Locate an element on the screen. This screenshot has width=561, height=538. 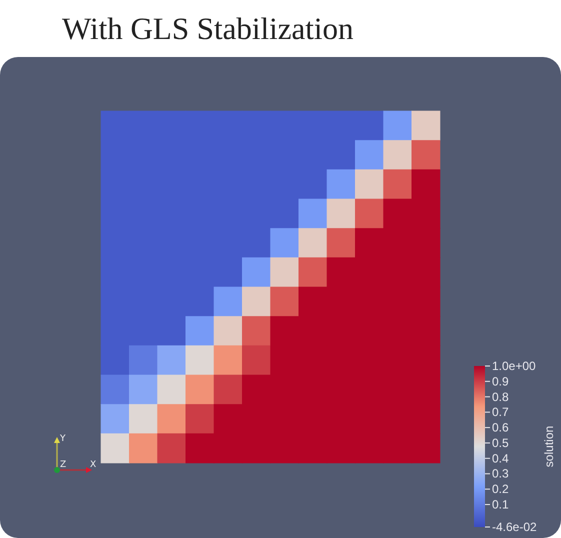
color-bar-label: -4.6e-02 is located at coordinates (515, 527).